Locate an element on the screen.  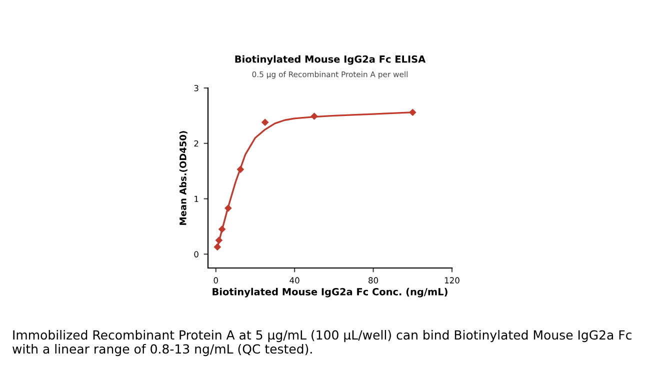
x-tick-label: 0 is located at coordinates (216, 280).